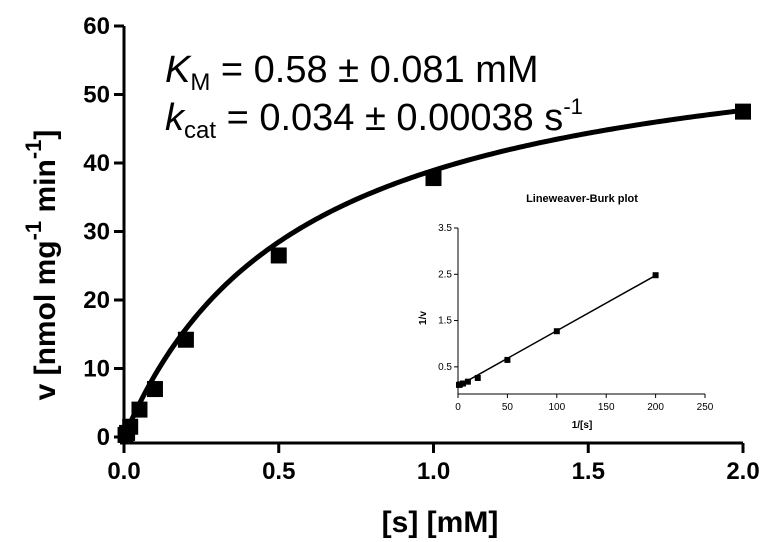 This screenshot has height=542, width=769. I want to click on y-tick-label: 0, so click(103, 437).